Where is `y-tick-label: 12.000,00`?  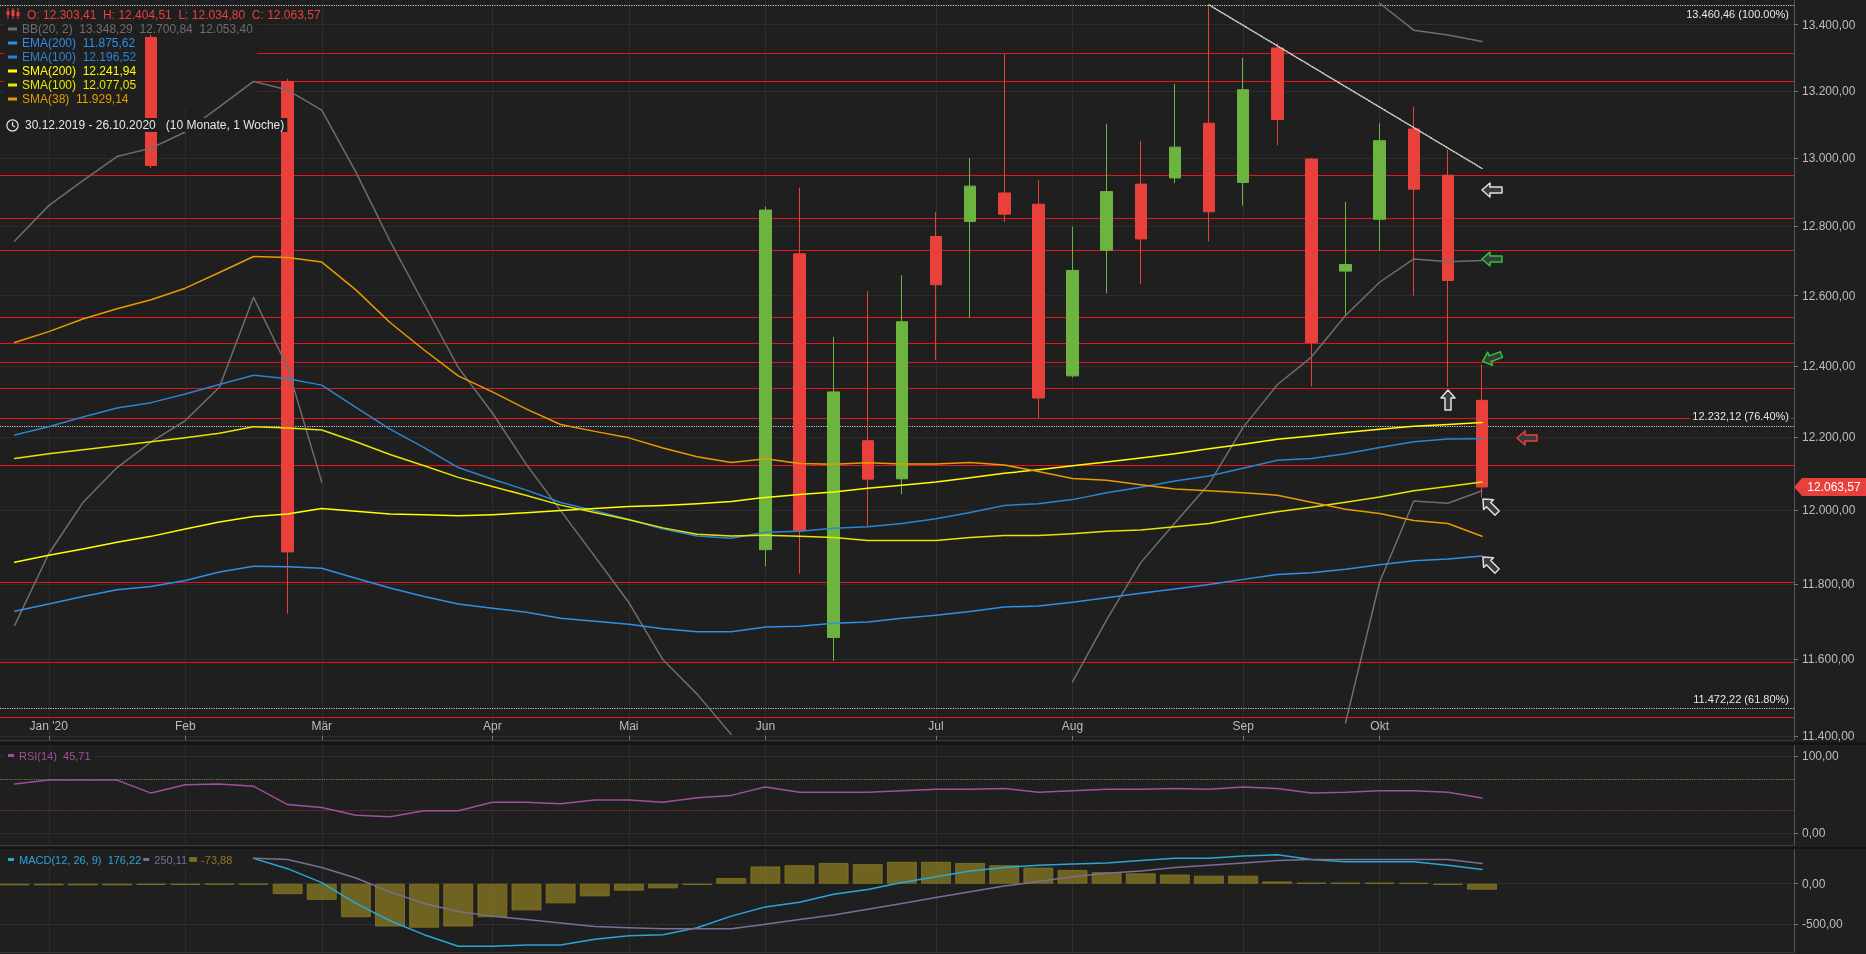 y-tick-label: 12.000,00 is located at coordinates (1829, 510).